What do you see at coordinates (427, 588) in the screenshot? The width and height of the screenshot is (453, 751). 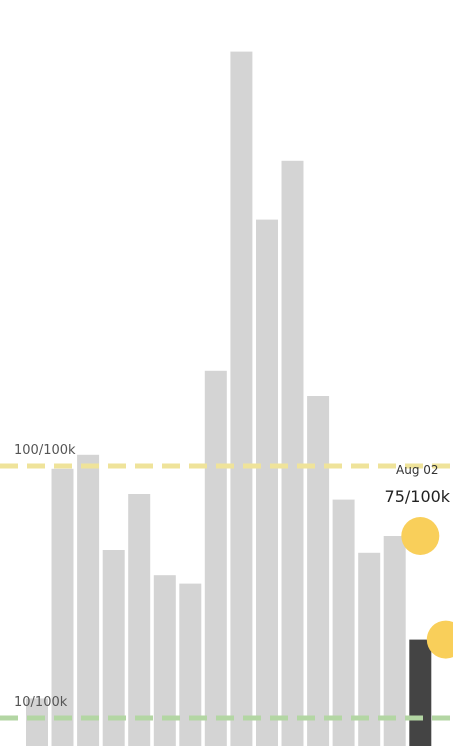 I see `markers-group` at bounding box center [427, 588].